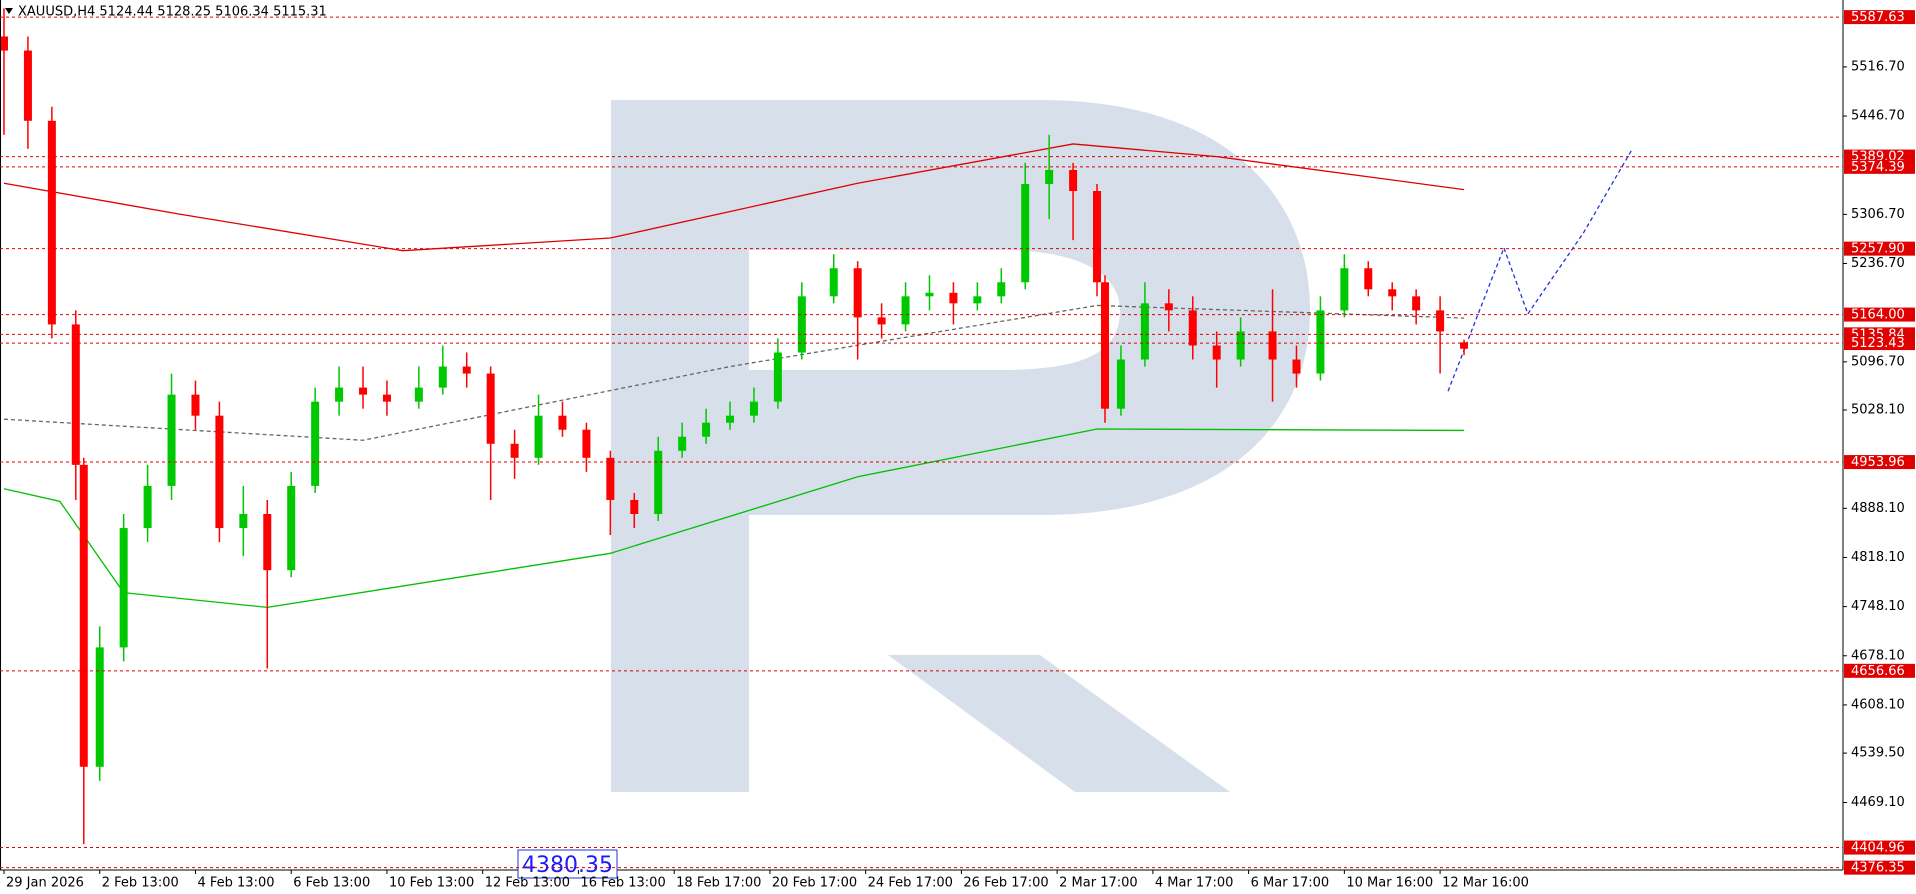 This screenshot has height=894, width=1916. I want to click on level-label: 4404.96, so click(1878, 848).